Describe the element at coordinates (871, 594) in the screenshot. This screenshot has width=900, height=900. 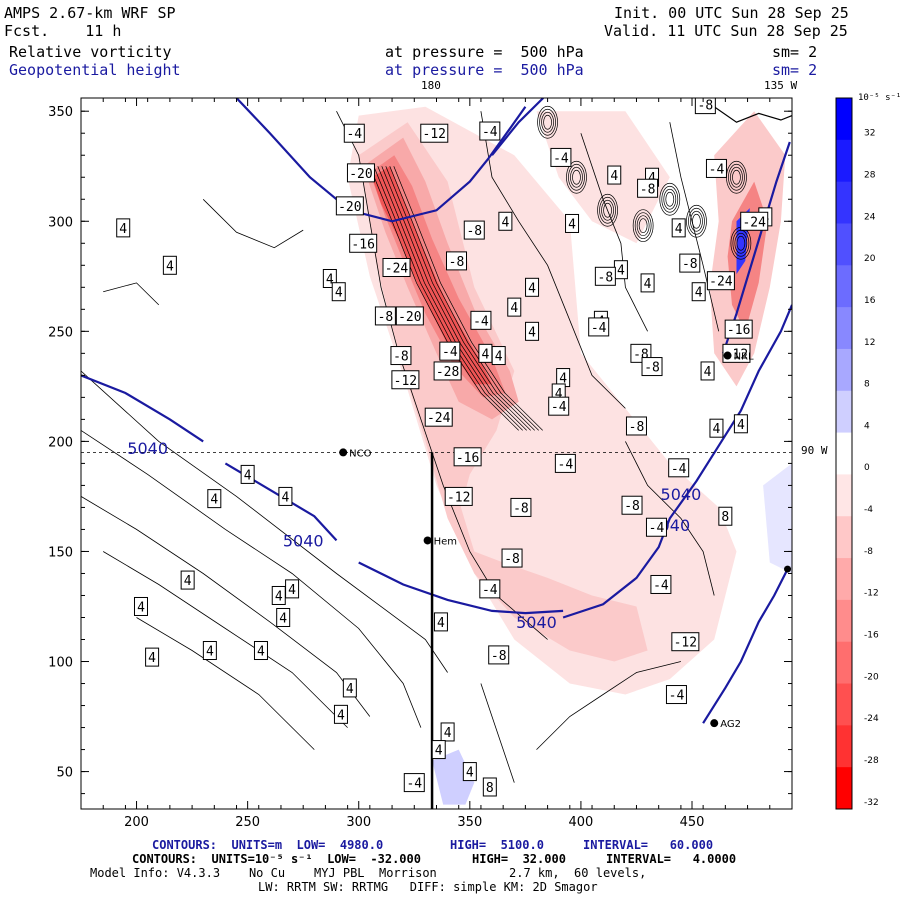
I see `colorbar-label: -12` at that location.